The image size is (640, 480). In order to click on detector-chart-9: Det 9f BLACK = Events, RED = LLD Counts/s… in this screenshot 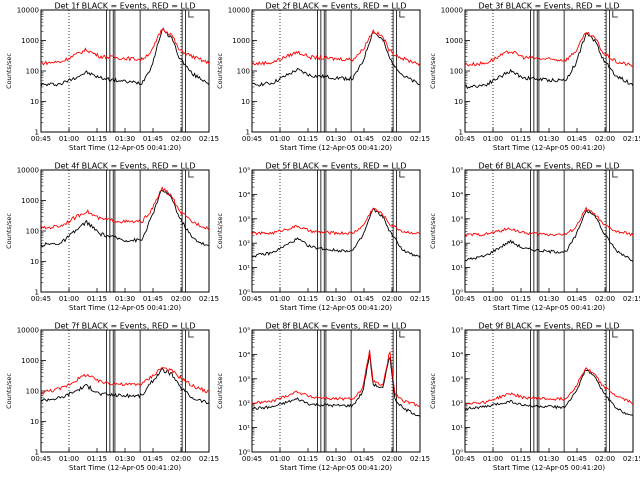, I will do `click(534, 397)`.